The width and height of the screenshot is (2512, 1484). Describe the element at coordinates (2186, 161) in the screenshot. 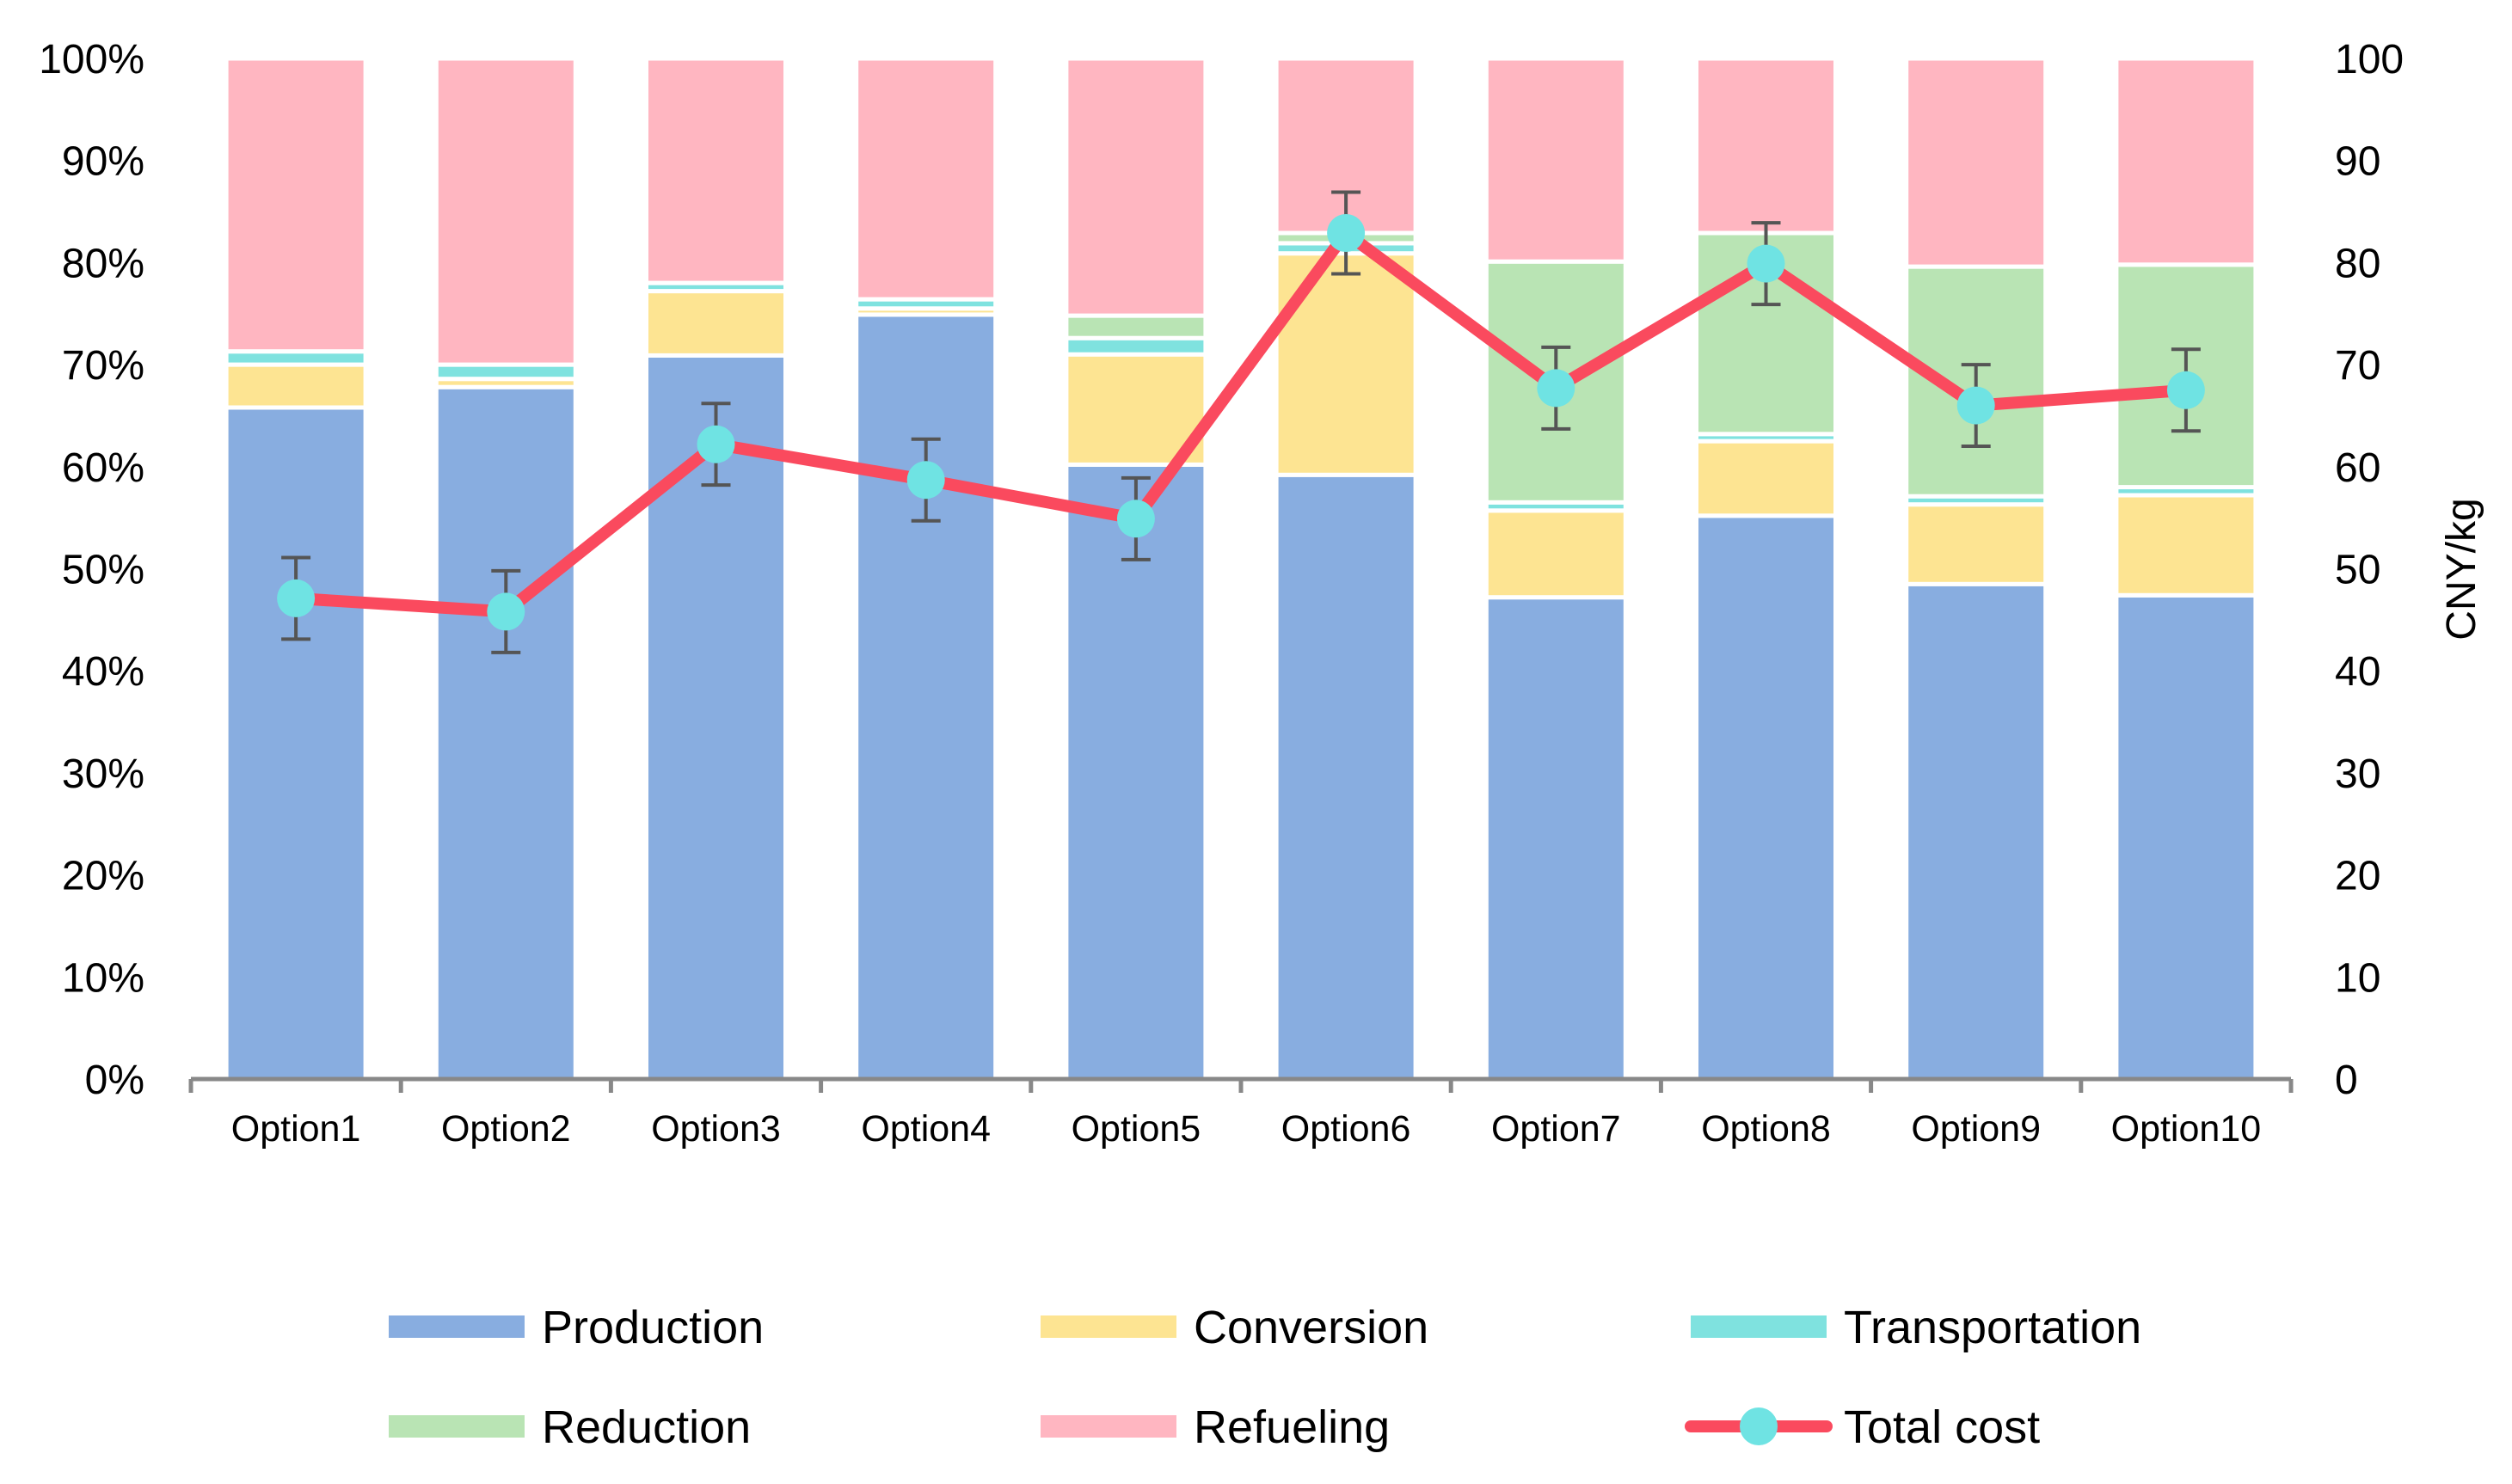

I see `bar-segment-refueling-option10` at that location.